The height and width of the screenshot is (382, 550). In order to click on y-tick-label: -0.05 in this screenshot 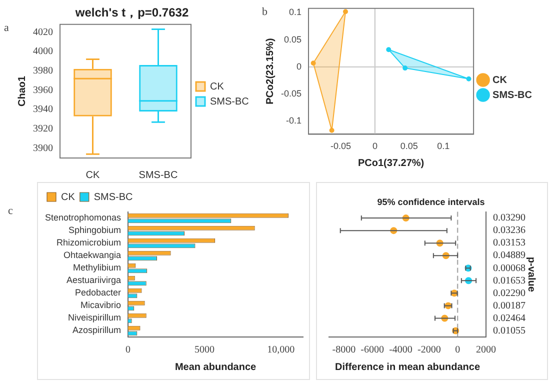, I will do `click(291, 93)`.